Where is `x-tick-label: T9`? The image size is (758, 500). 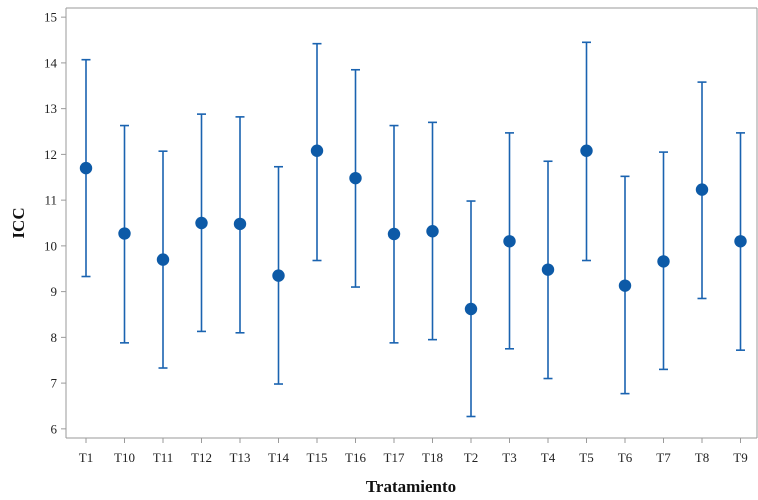
x-tick-label: T9 is located at coordinates (740, 457).